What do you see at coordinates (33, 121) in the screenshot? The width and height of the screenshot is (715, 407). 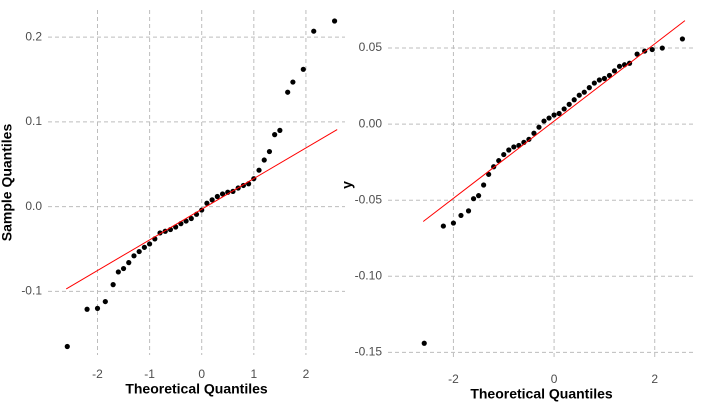 I see `y-tick-label: 0.1` at bounding box center [33, 121].